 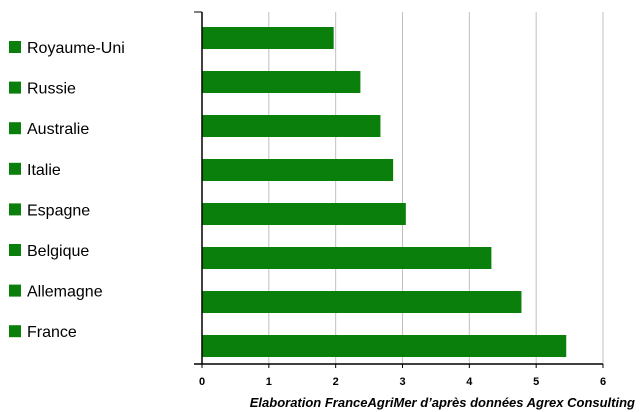 I want to click on x-tick-label: 1, so click(x=269, y=382).